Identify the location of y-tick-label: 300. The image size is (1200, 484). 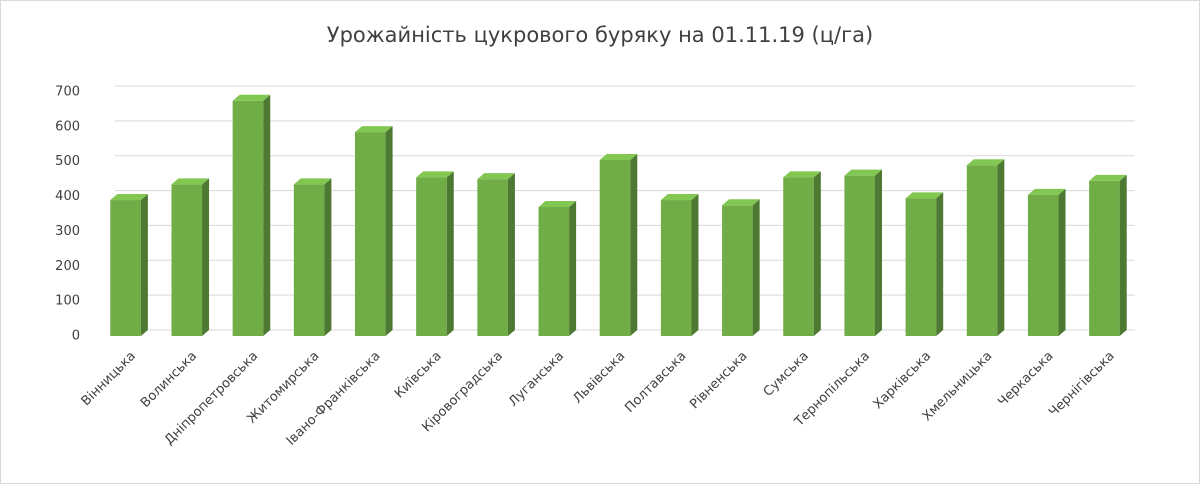
(67, 231).